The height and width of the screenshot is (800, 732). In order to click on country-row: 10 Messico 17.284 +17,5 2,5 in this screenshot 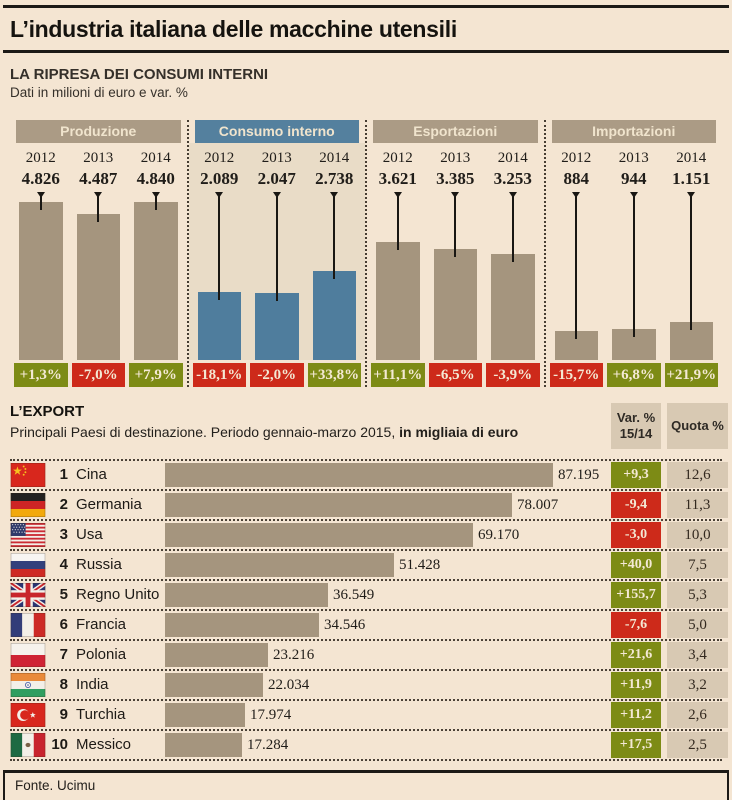, I will do `click(369, 746)`.